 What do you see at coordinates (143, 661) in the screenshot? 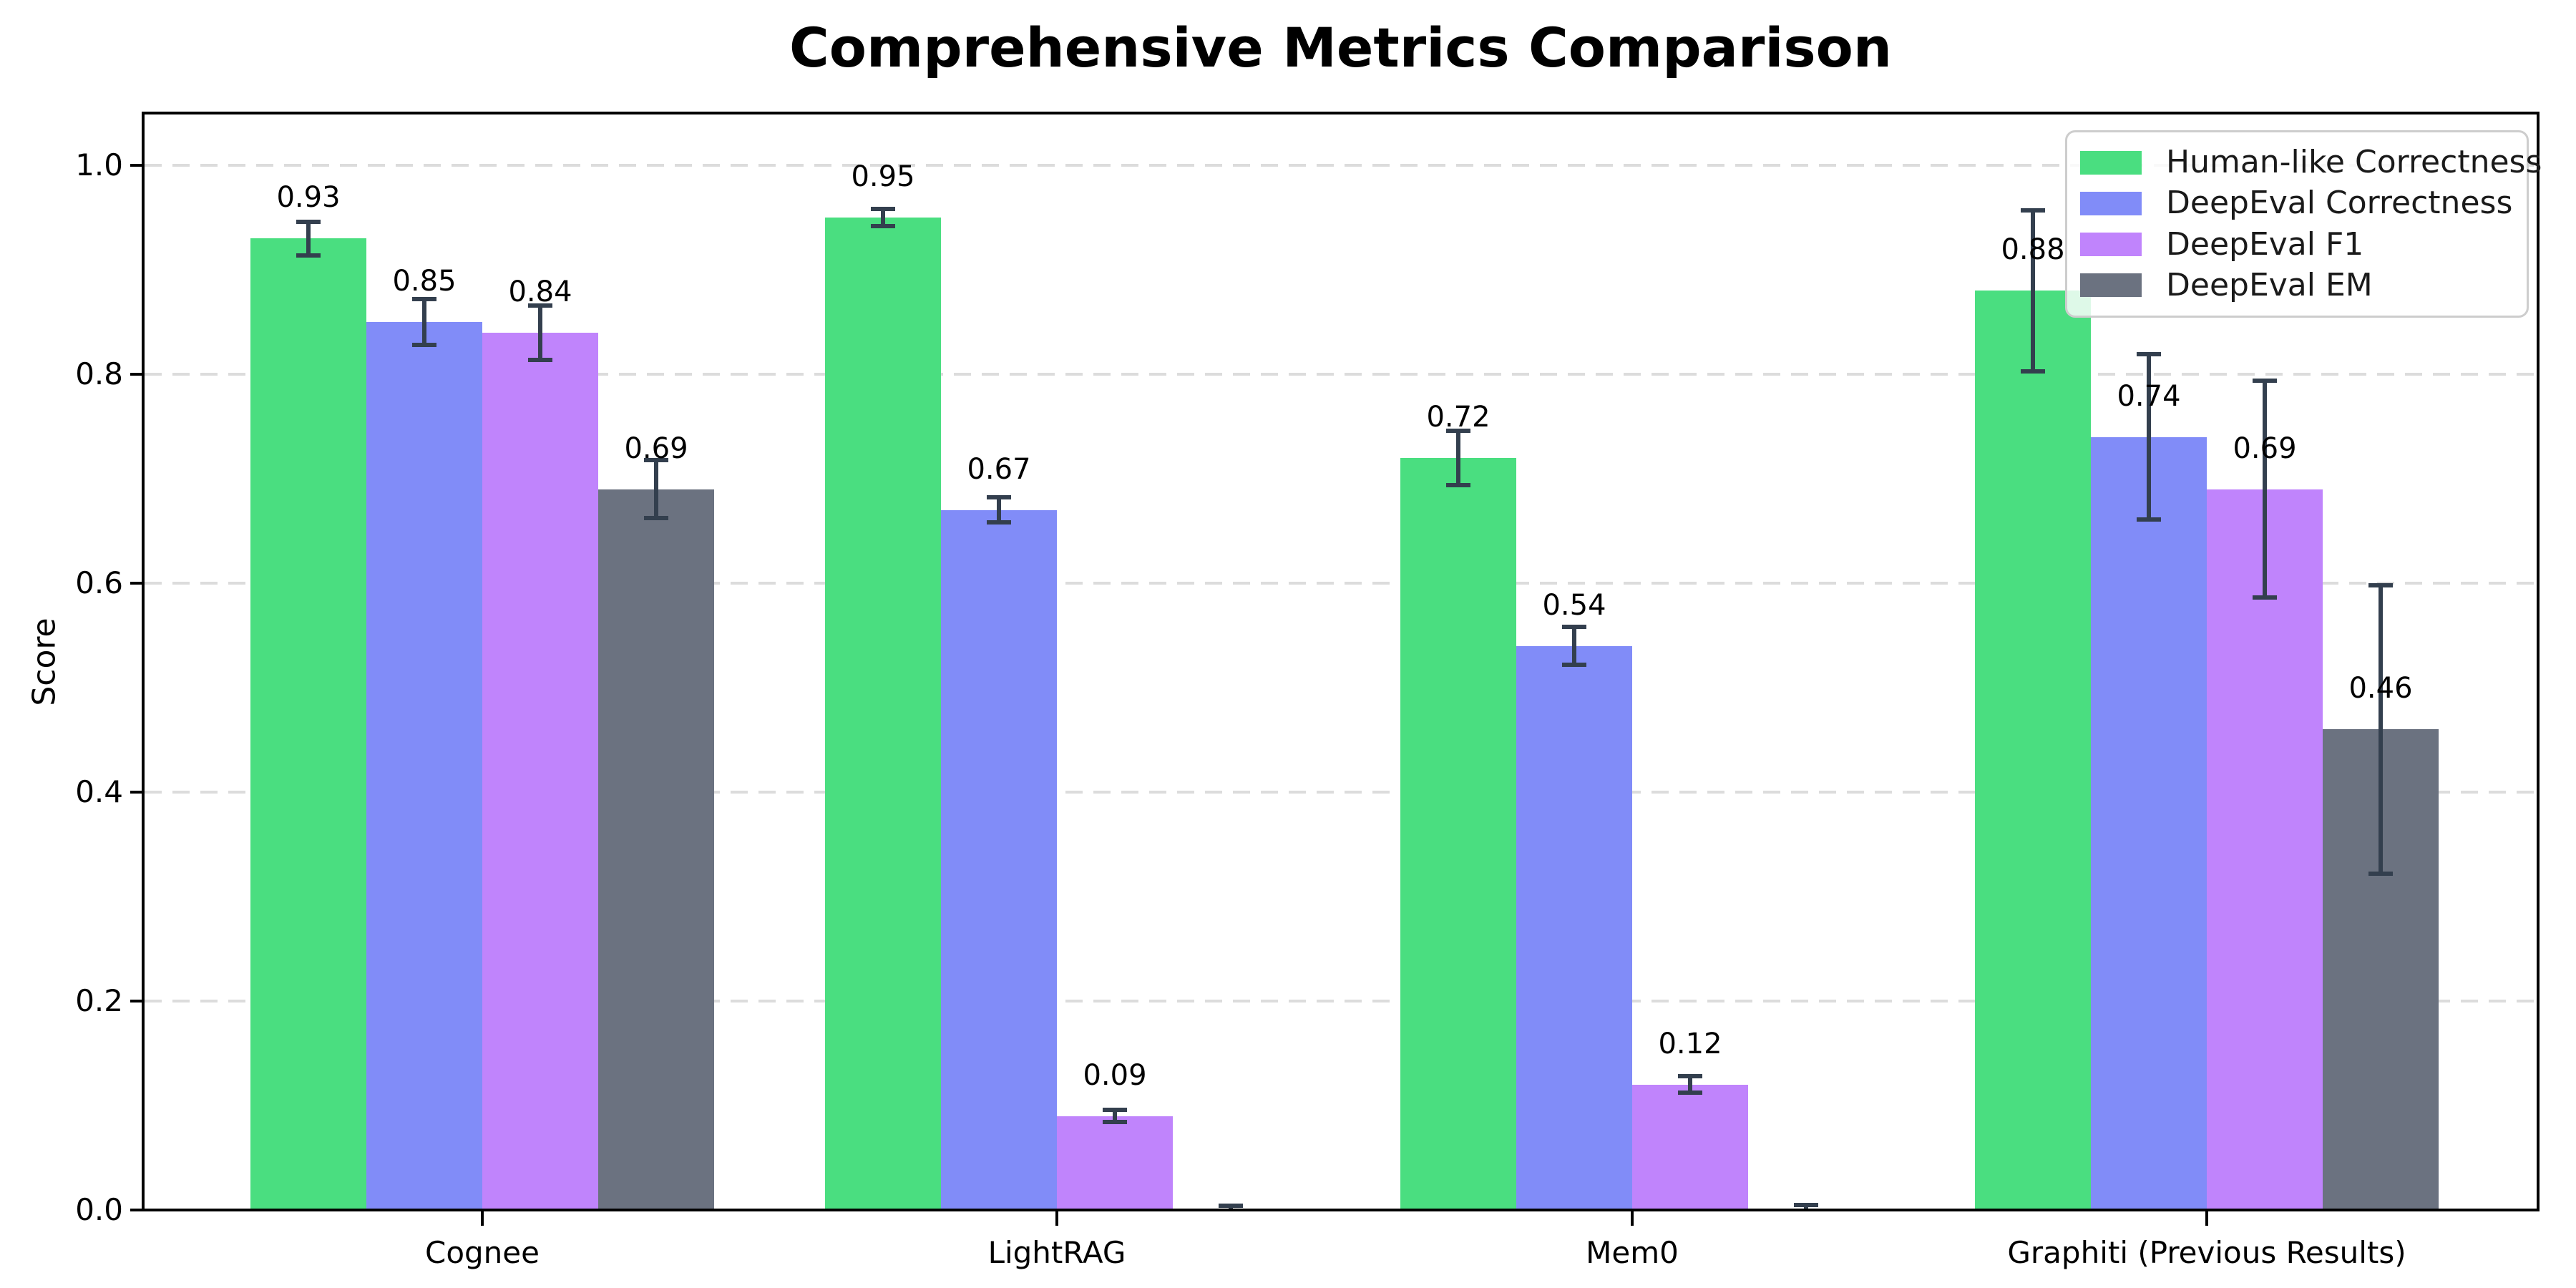
I see `plot-spine-left` at bounding box center [143, 661].